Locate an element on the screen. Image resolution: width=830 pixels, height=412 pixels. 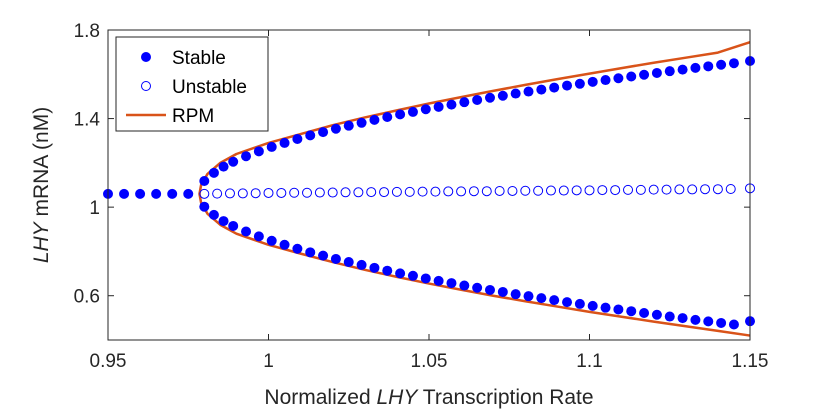
x-tick-label: 1.1 is located at coordinates (589, 361).